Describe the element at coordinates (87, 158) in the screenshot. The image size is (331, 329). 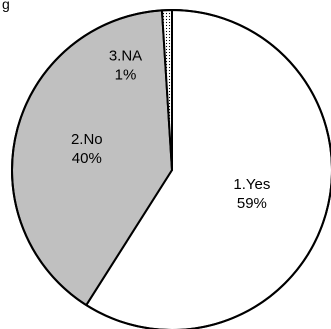
I see `slice-percent-label: 40%` at that location.